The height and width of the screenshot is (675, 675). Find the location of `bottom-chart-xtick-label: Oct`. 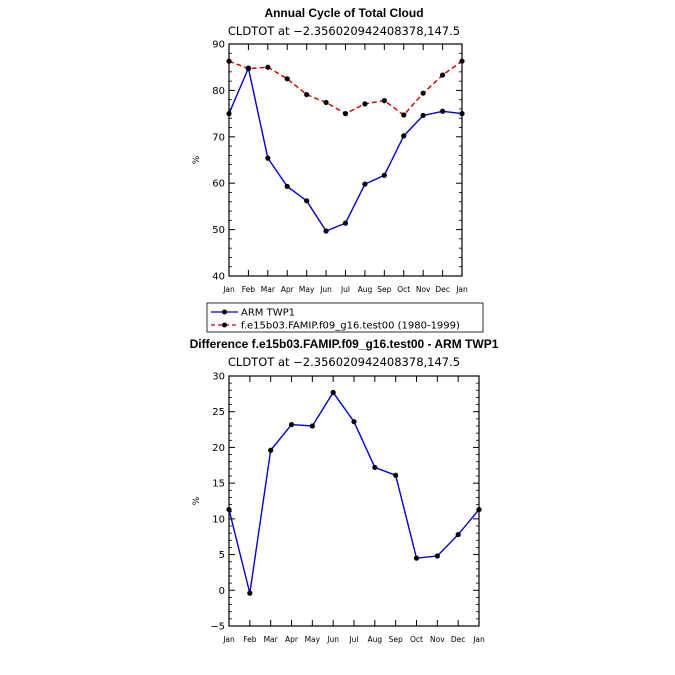

bottom-chart-xtick-label: Oct is located at coordinates (416, 639).